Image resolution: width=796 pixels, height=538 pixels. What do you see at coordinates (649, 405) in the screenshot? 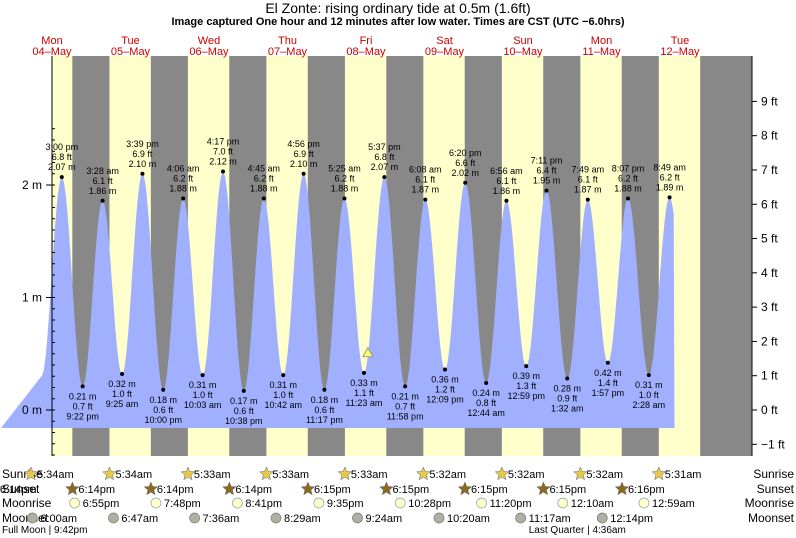
I see `low-time-label: 2:28 am` at bounding box center [649, 405].